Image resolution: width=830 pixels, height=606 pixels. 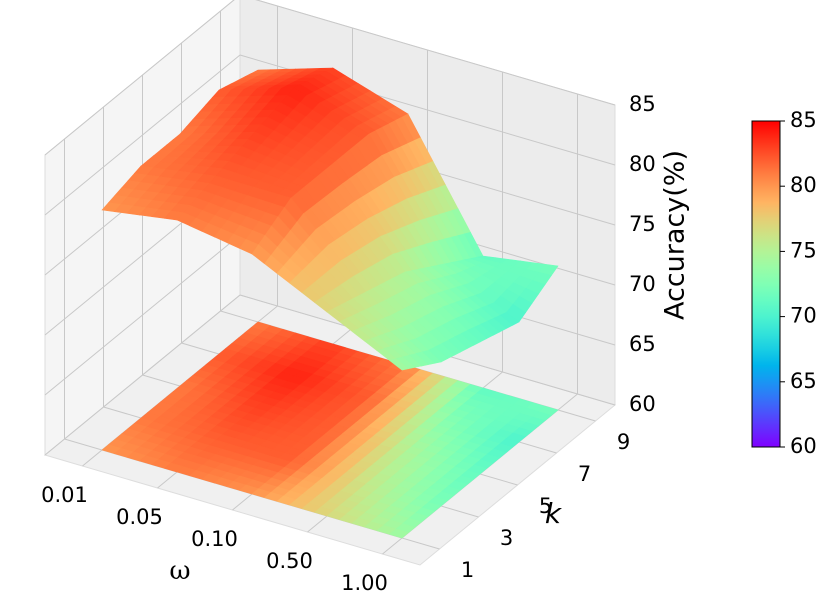 I want to click on z-tick-label: 60, so click(x=642, y=404).